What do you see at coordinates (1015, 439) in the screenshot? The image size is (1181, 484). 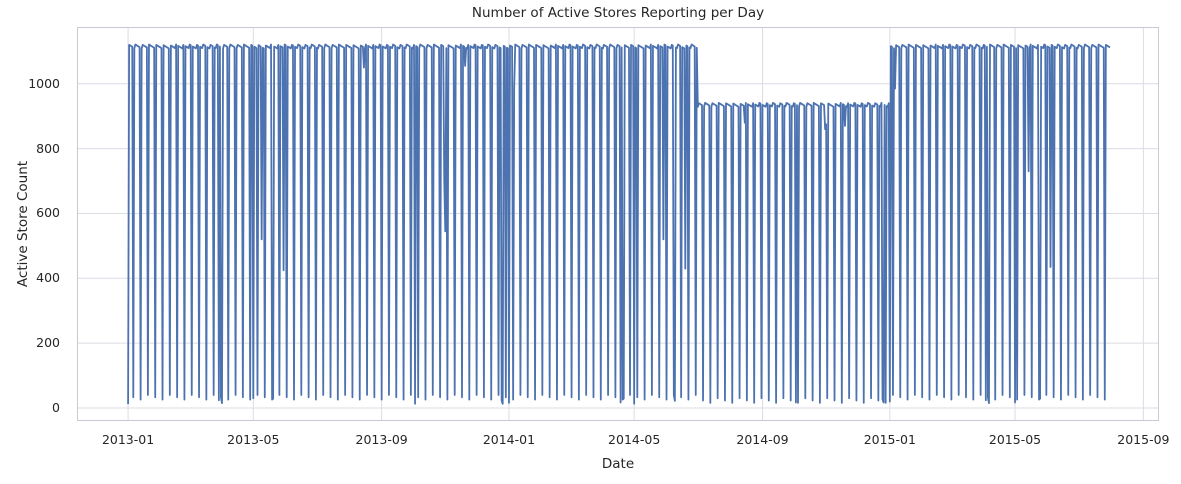 I see `x-tick-label: 2015-05` at bounding box center [1015, 439].